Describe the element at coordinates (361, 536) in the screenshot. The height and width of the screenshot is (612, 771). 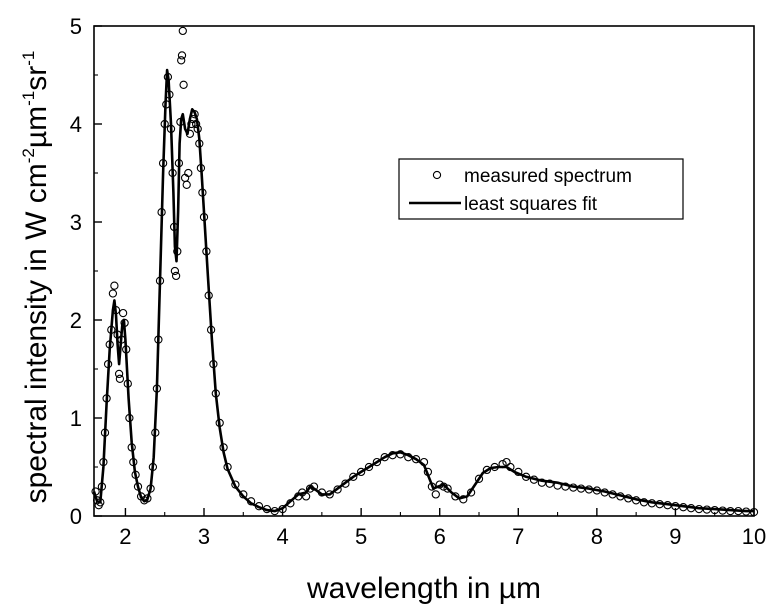
I see `x-tick-label: 5` at that location.